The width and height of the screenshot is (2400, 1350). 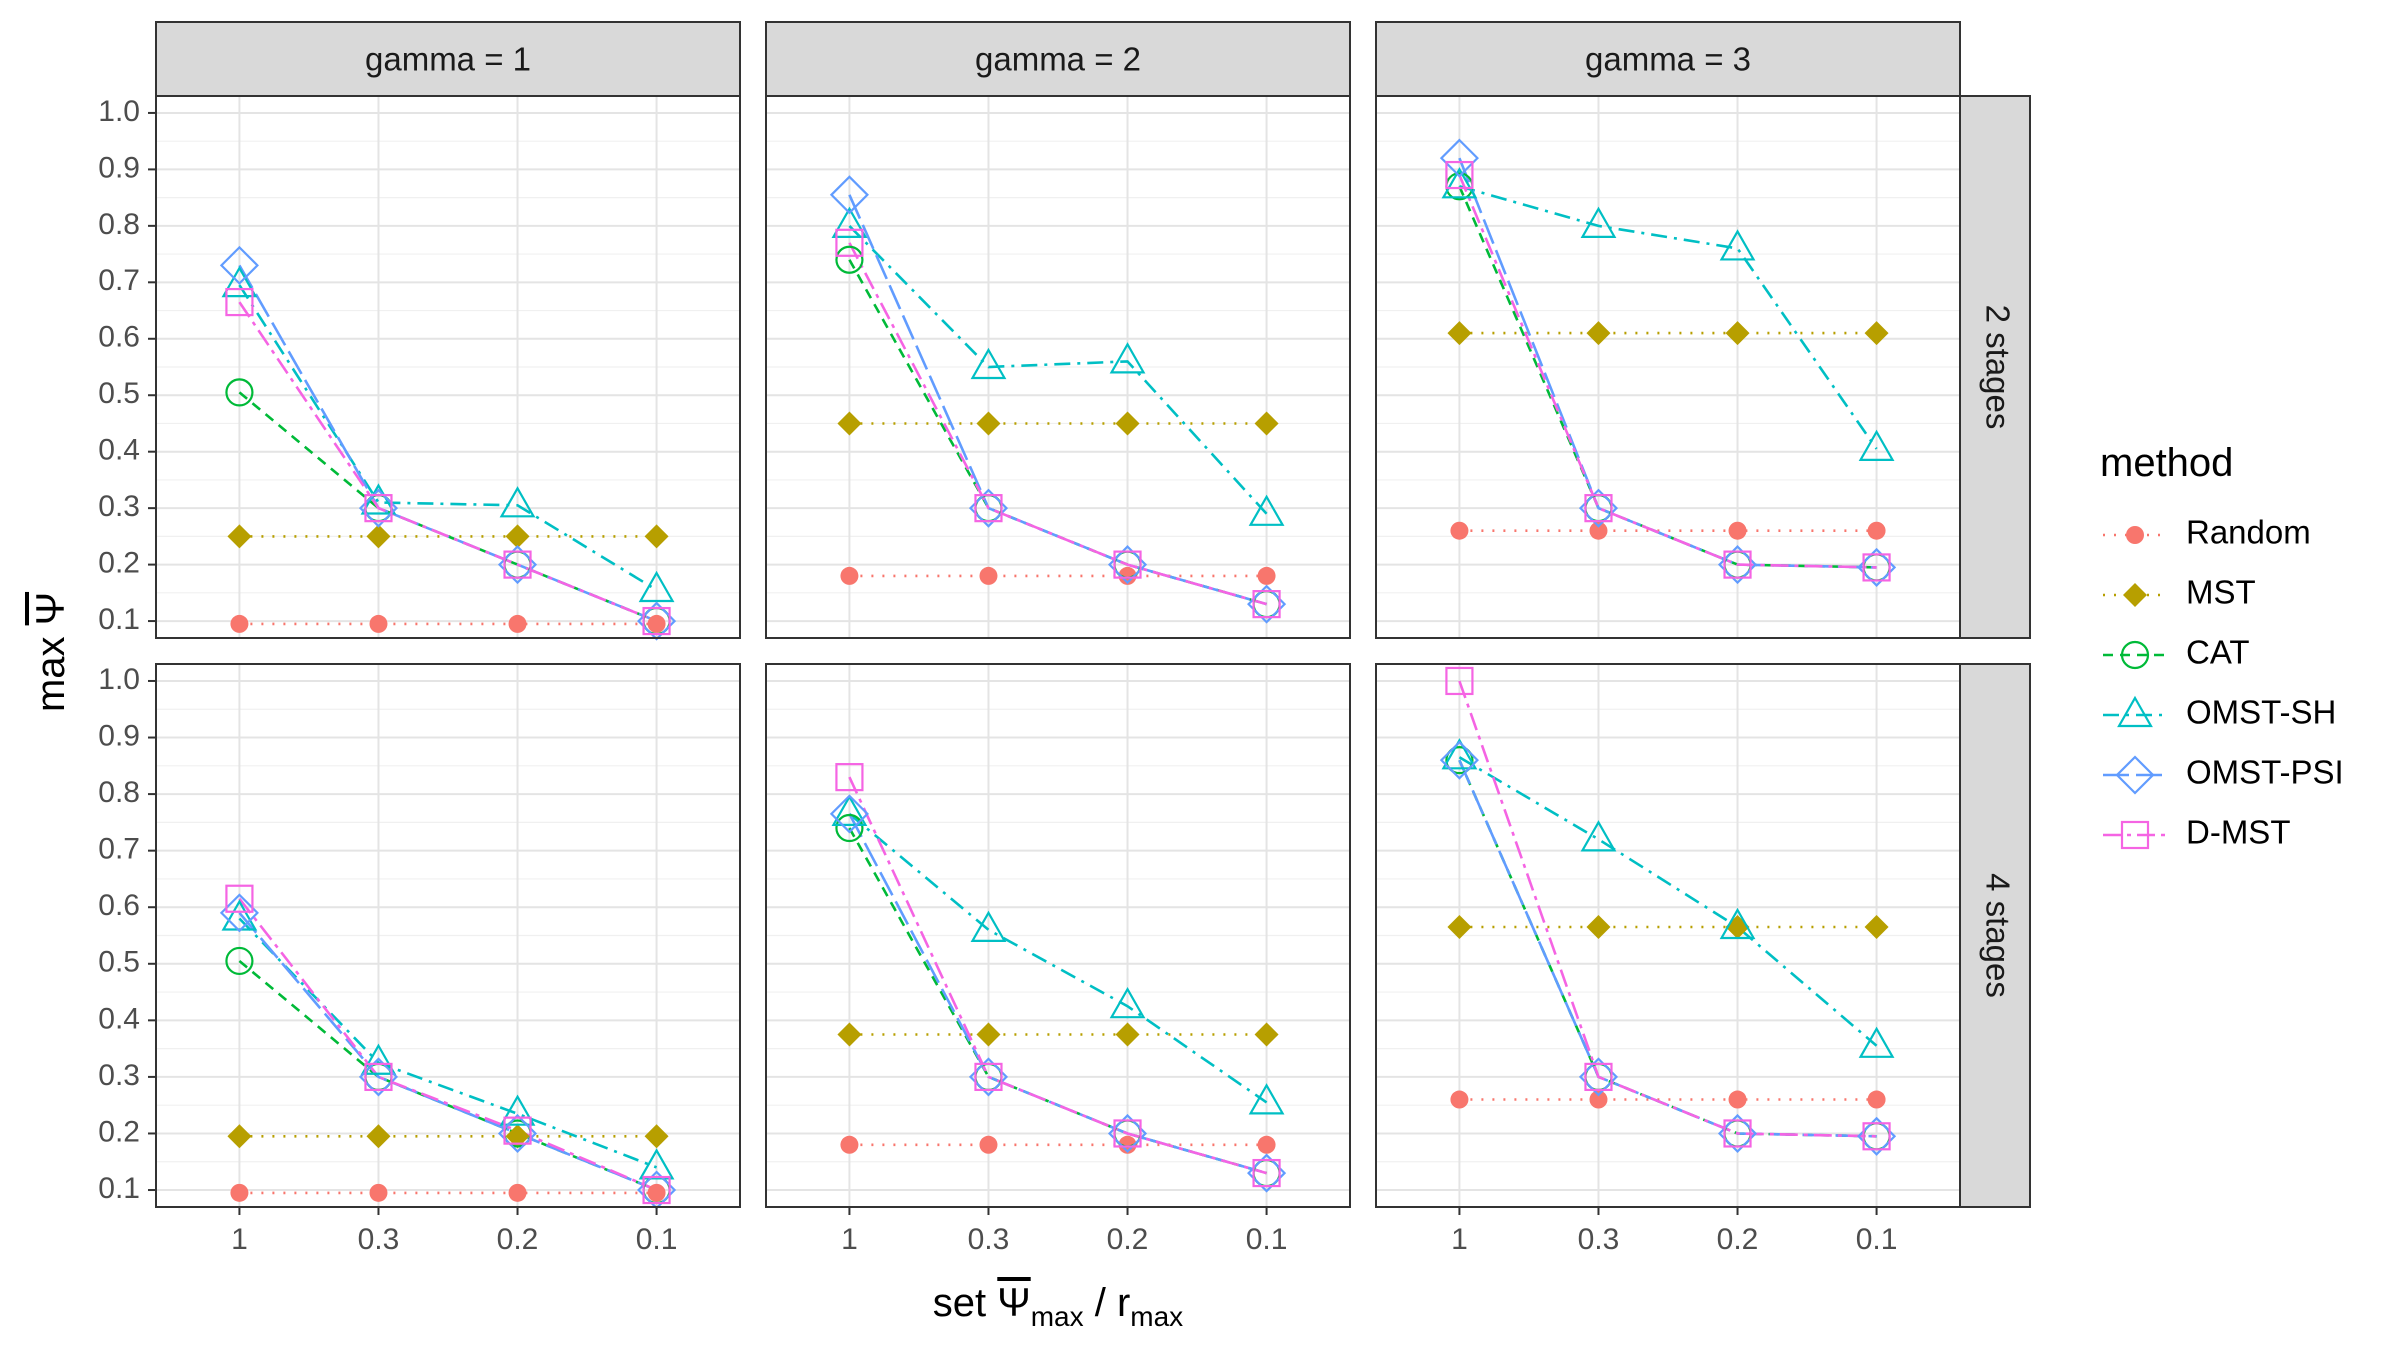 What do you see at coordinates (119, 1018) in the screenshot?
I see `y-tick-label: 0.4` at bounding box center [119, 1018].